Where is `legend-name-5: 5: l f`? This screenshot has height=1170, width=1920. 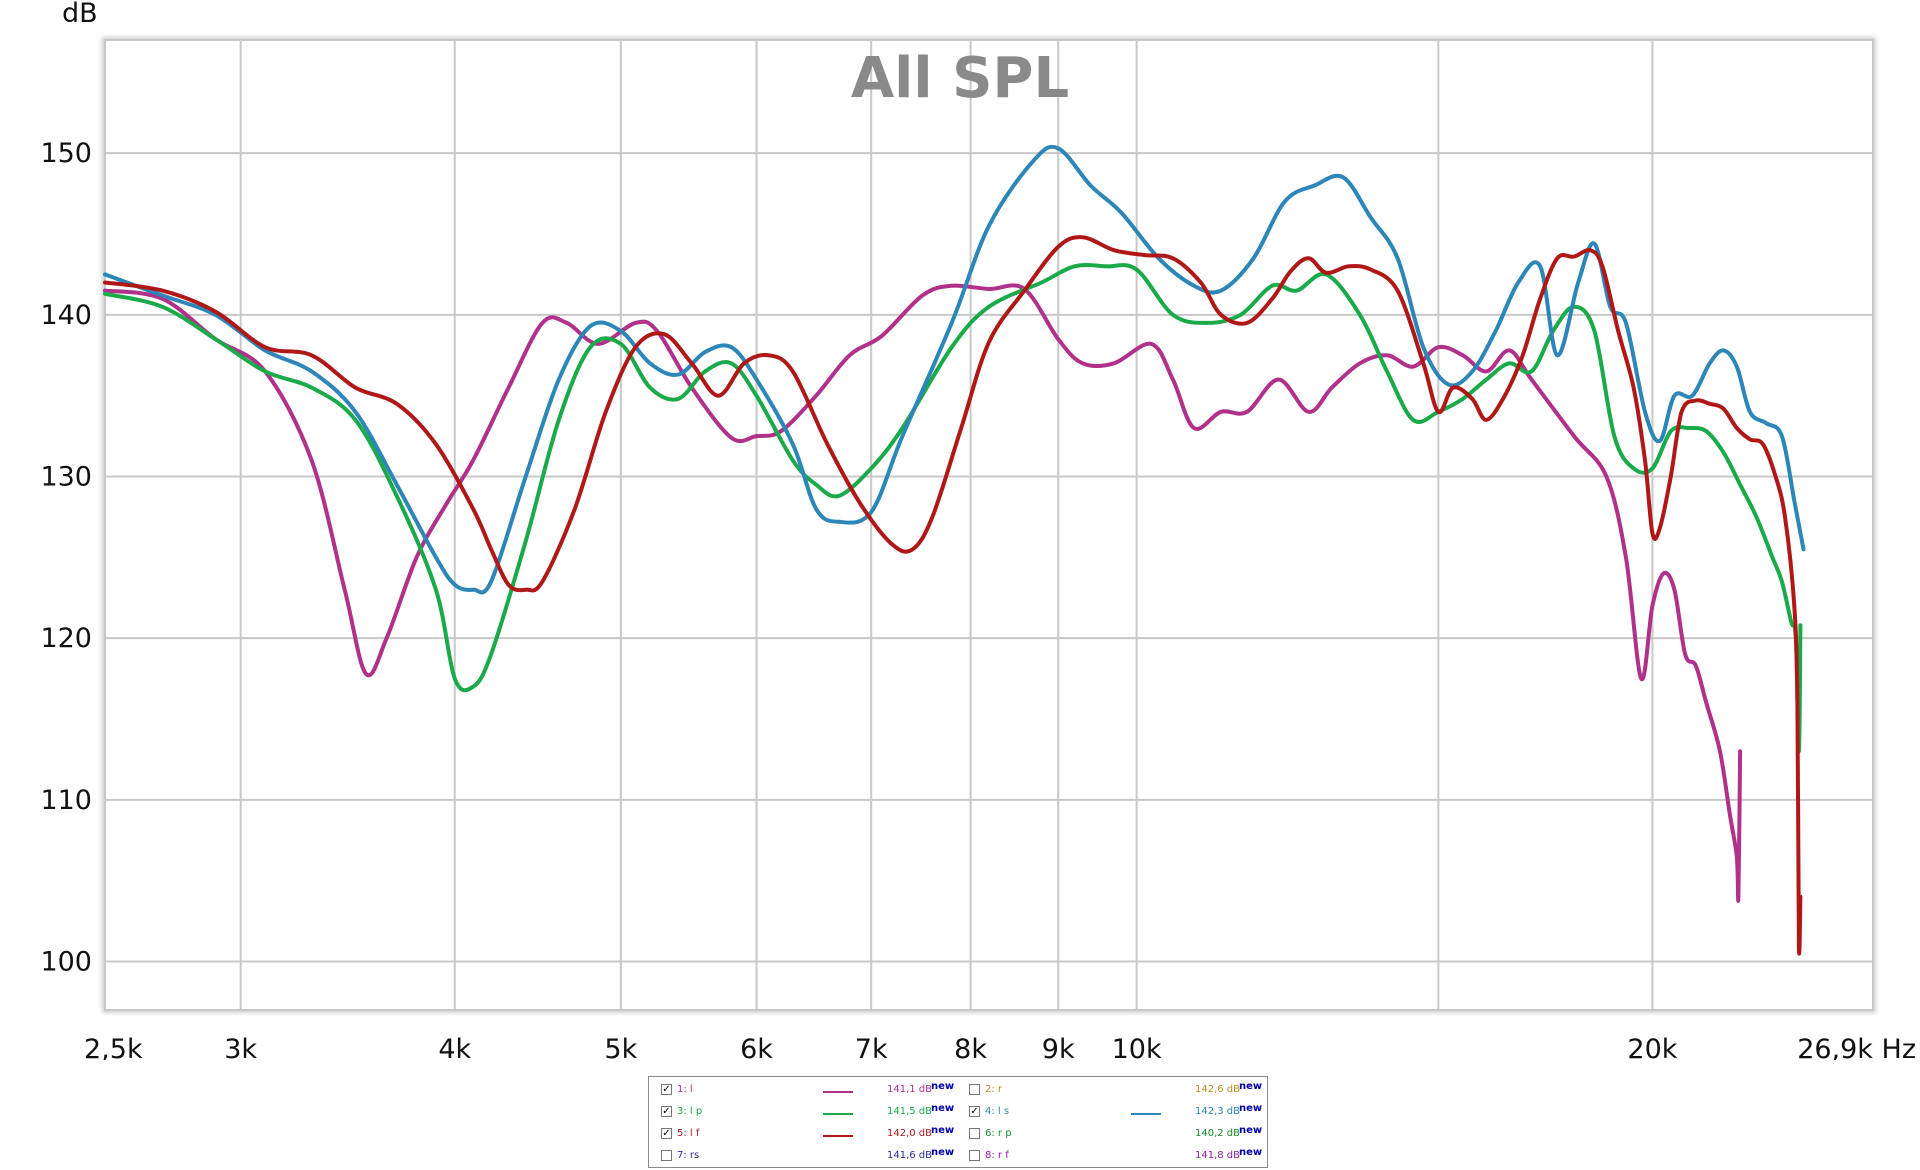
legend-name-5: 5: l f is located at coordinates (688, 1133).